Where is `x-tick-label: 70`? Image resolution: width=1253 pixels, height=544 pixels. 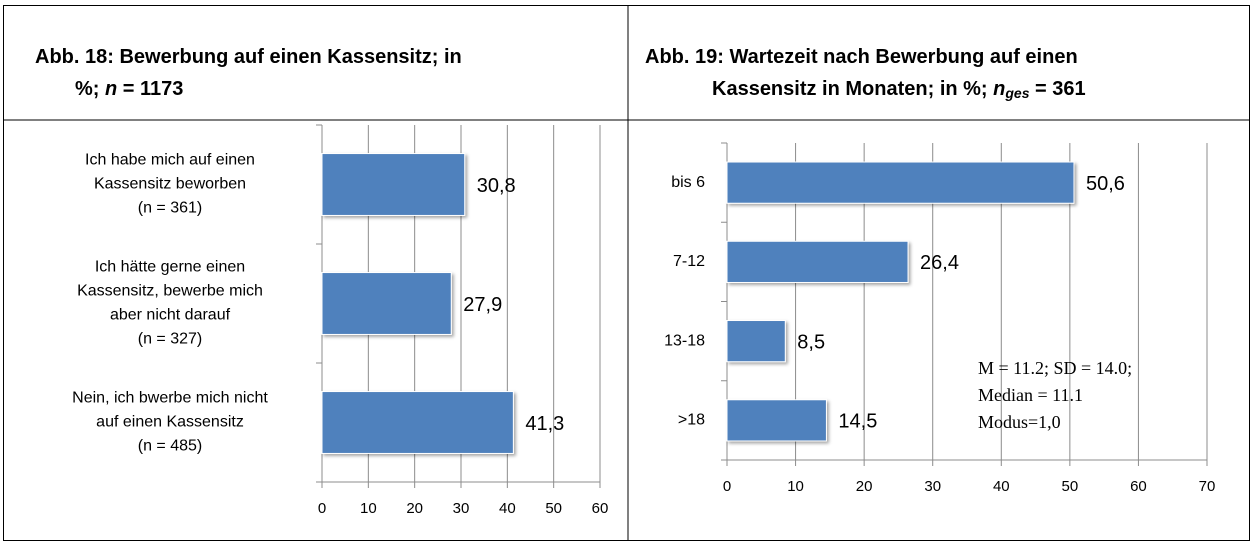
x-tick-label: 70 is located at coordinates (1207, 486).